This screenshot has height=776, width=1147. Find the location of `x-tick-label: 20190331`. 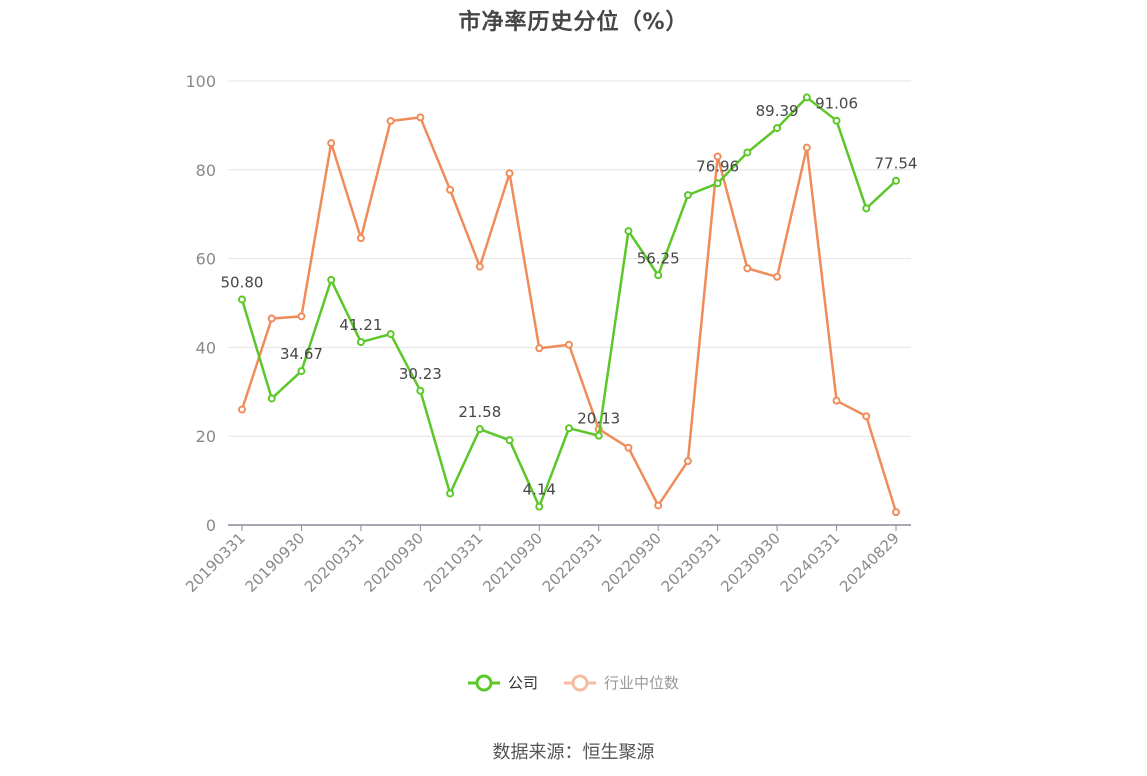

x-tick-label: 20190331 is located at coordinates (215, 562).